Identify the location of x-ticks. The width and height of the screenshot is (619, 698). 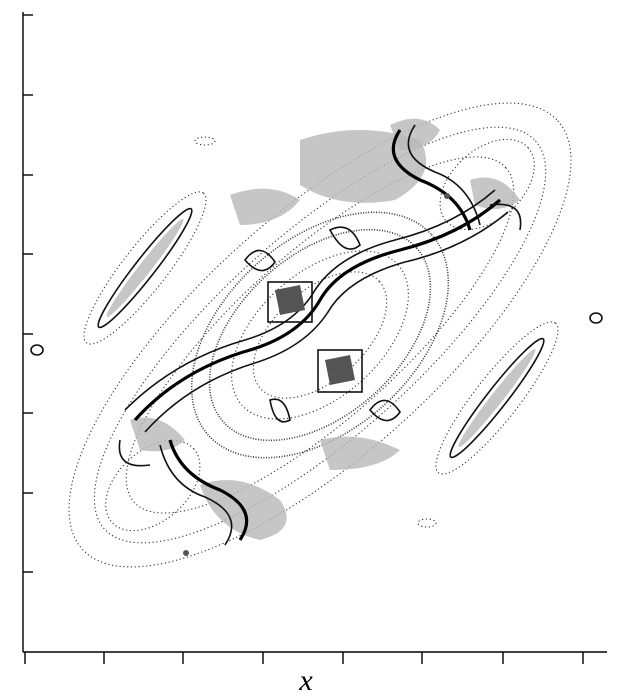
(304, 658).